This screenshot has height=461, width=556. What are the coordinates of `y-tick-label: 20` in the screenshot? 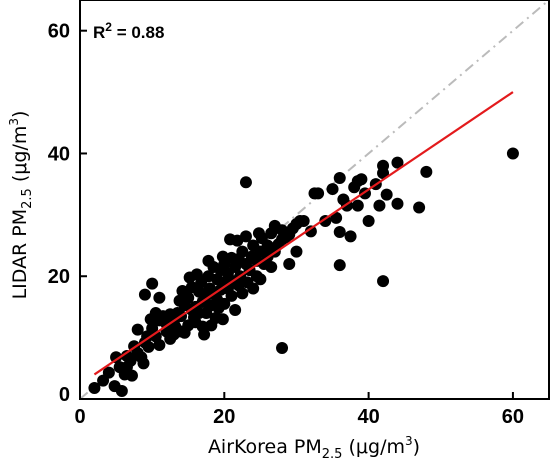 It's located at (59, 277).